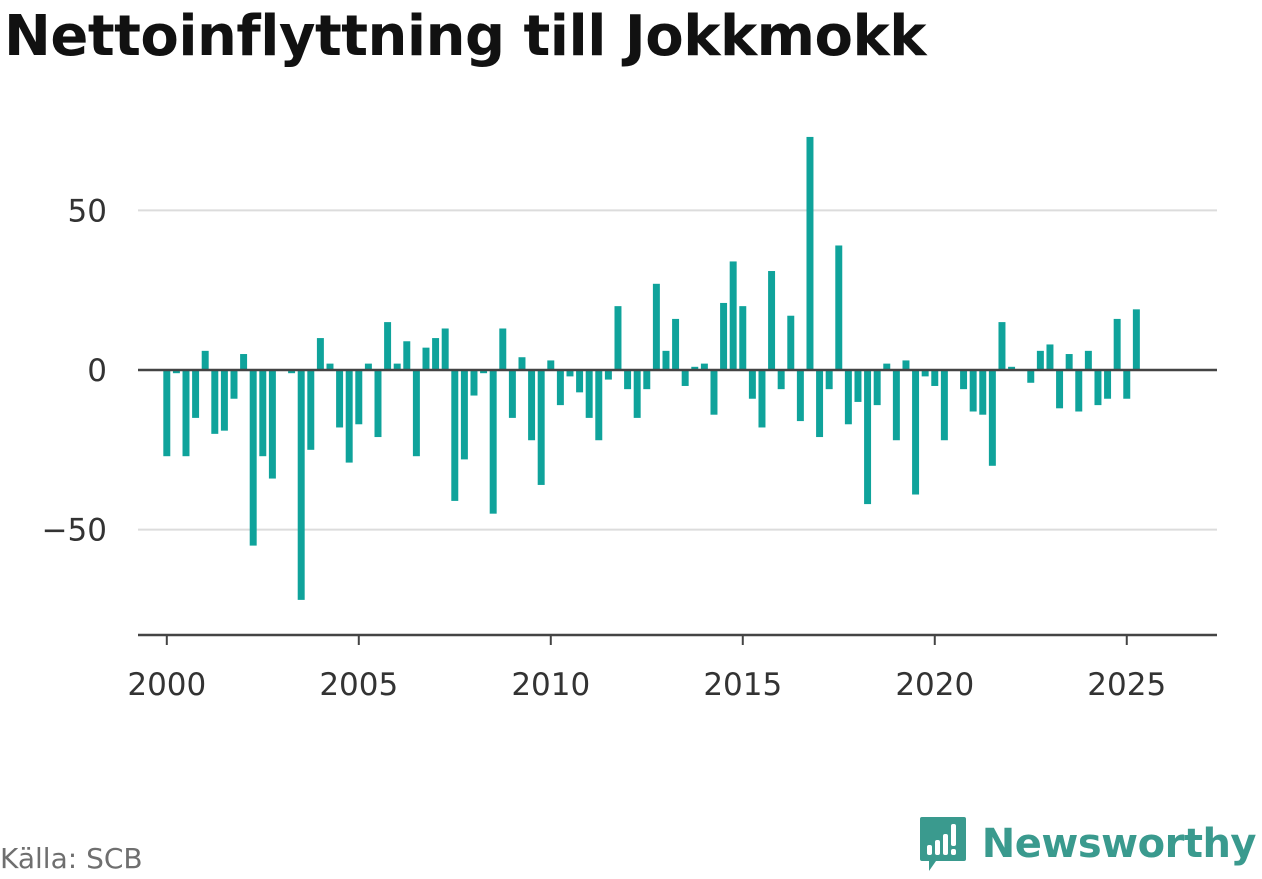 Image resolution: width=1262 pixels, height=879 pixels. I want to click on y-tick-label: −50, so click(74, 531).